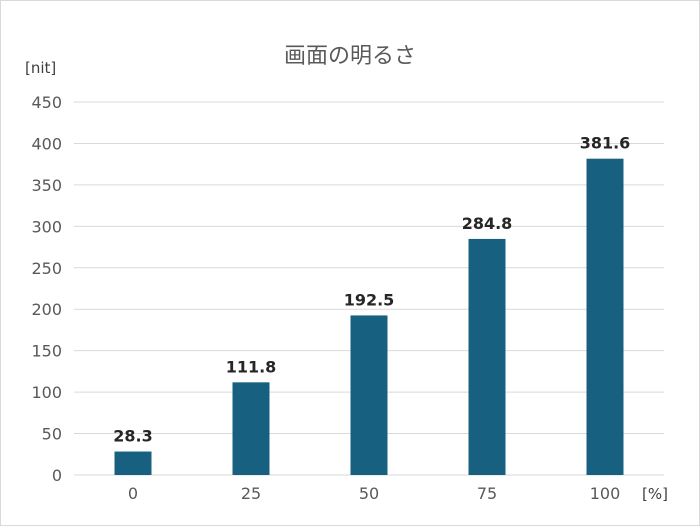  What do you see at coordinates (487, 493) in the screenshot?
I see `x-tick-label: 75` at bounding box center [487, 493].